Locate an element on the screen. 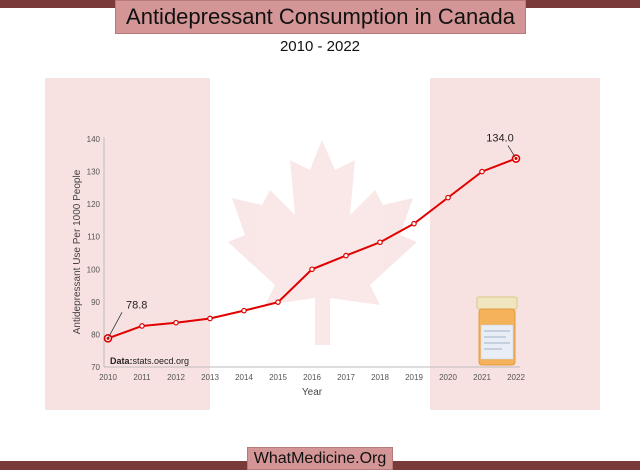 This screenshot has width=640, height=470. footer-banner: WhatMedicine.Org is located at coordinates (320, 458).